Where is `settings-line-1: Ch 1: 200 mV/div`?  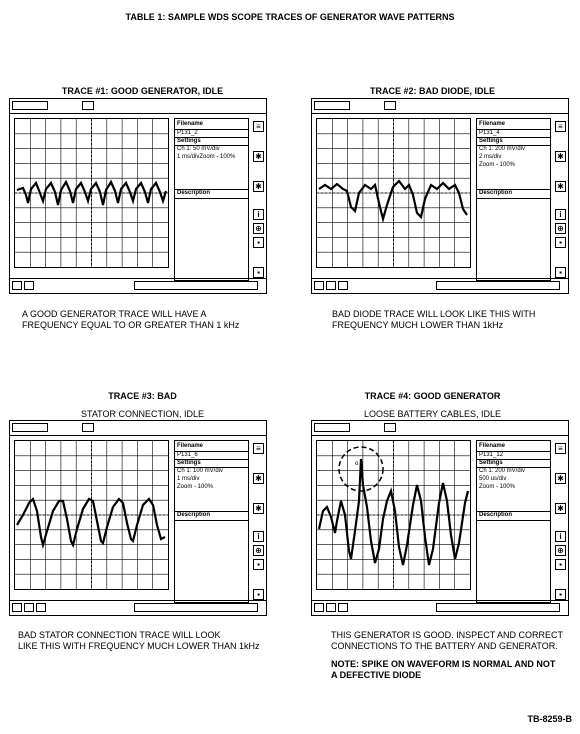
settings-line-1: Ch 1: 200 mV/div is located at coordinates (502, 149).